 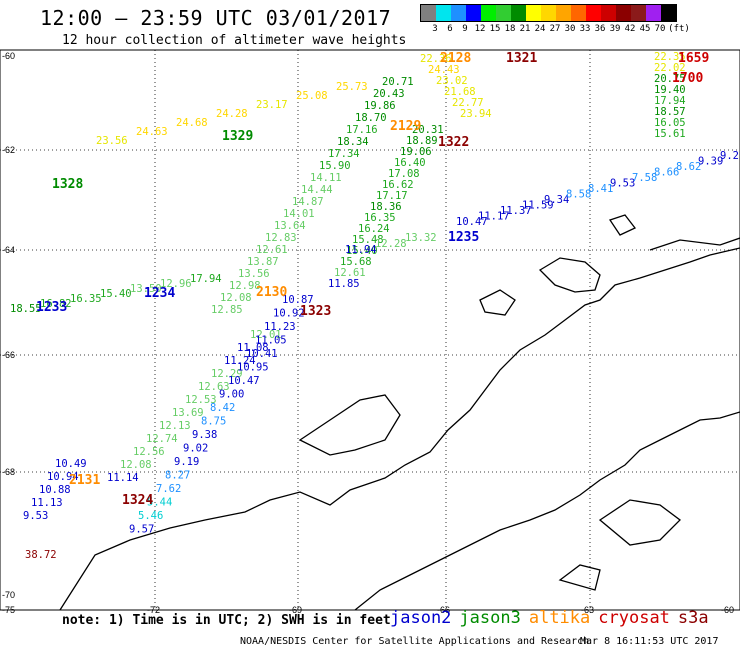 I want to click on swh-value: 10.88, so click(x=55, y=490).